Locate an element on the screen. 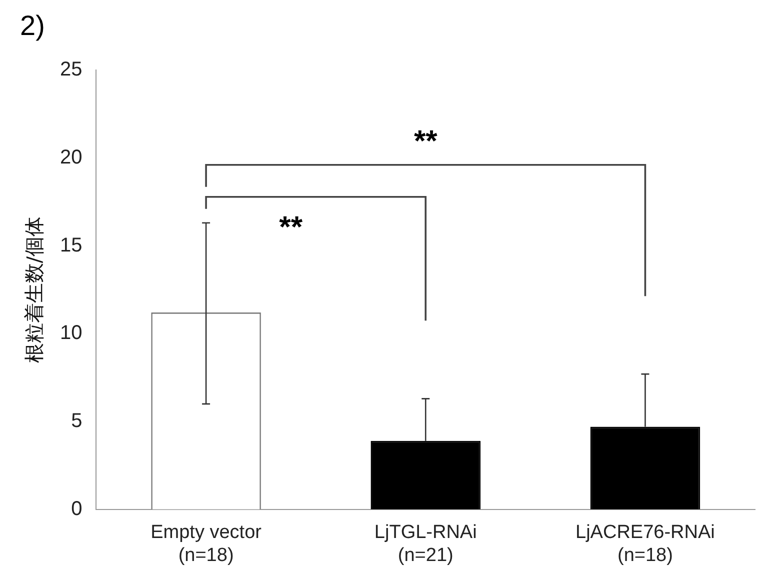  y-tick-label: 5 is located at coordinates (76, 421).